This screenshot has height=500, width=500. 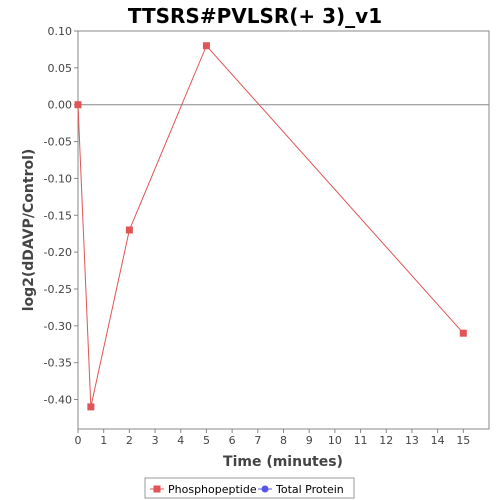 I want to click on y-tick-label: 0.10, so click(x=60, y=31).